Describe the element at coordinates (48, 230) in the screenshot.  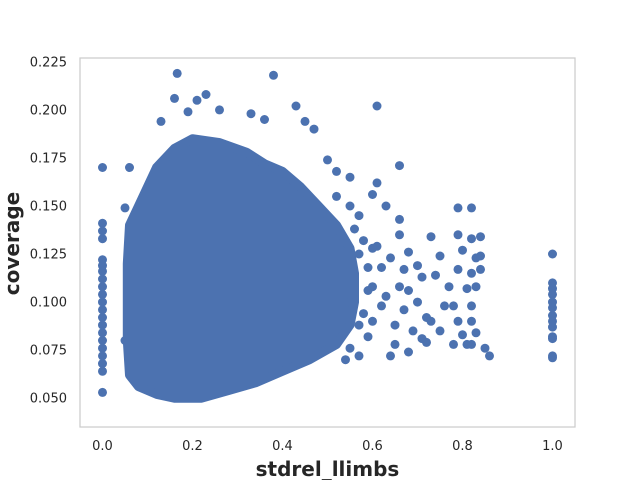
I see `y-axis-ticks: 0.050 0.075 0.100 0.125 0.150 0.175 0.200 0.225` at that location.